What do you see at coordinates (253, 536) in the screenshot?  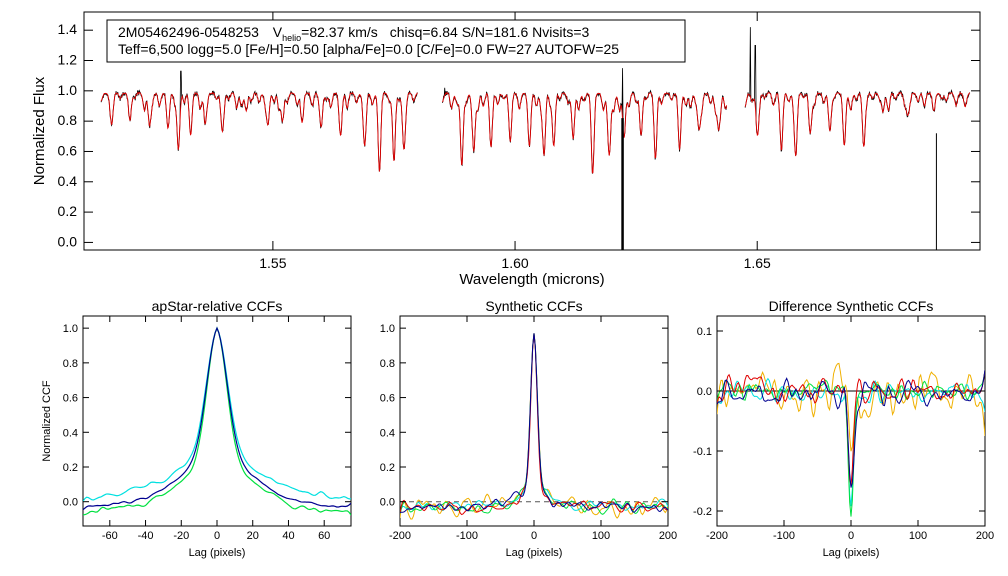 I see `x-tick-label: 20` at bounding box center [253, 536].